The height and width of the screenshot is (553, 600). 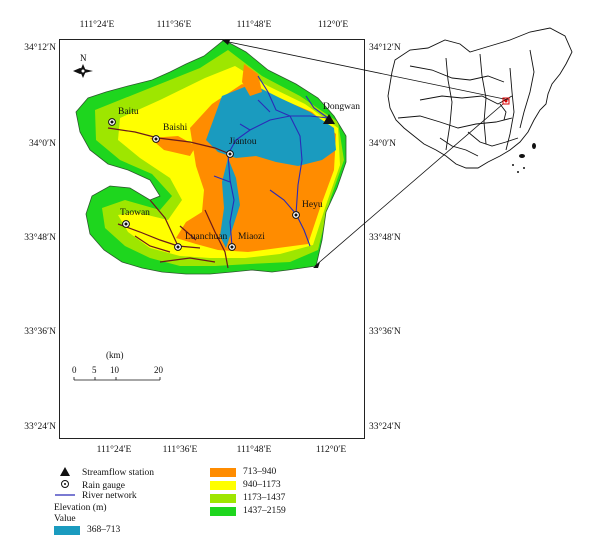 I want to click on legend-class-3-label: 940–1173, so click(x=262, y=485).